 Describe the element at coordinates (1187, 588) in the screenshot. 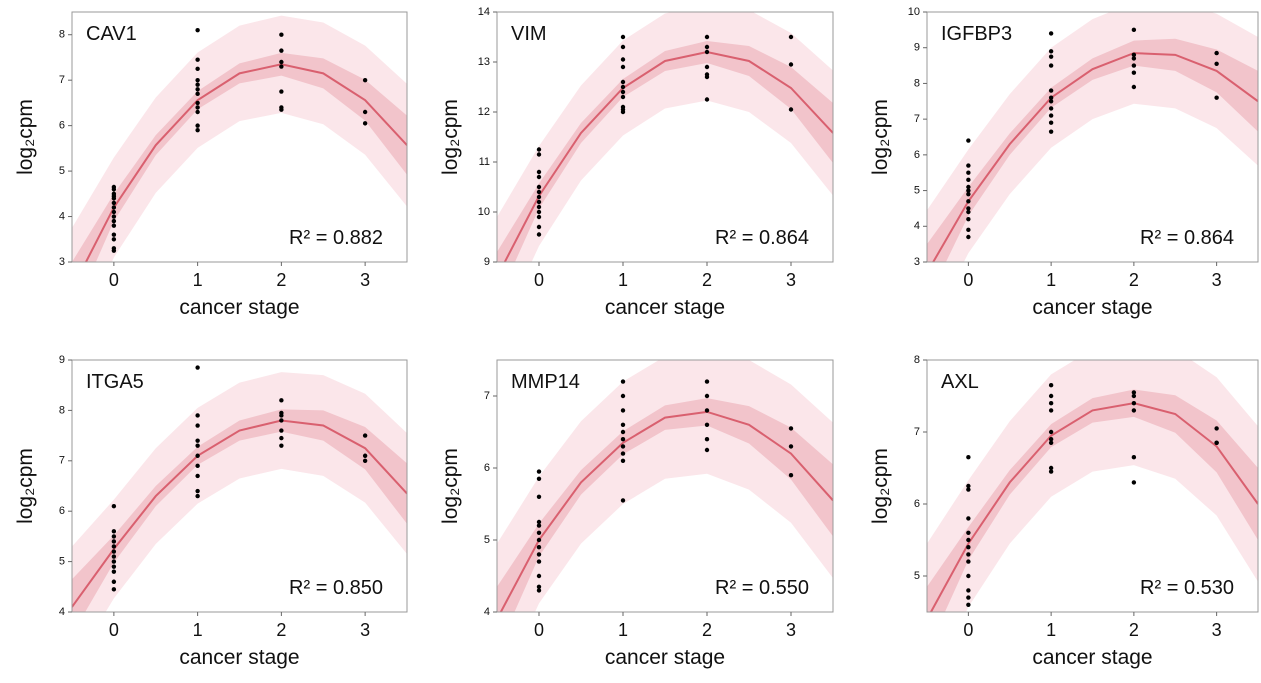

I see `annotation: R² = 0.530` at that location.